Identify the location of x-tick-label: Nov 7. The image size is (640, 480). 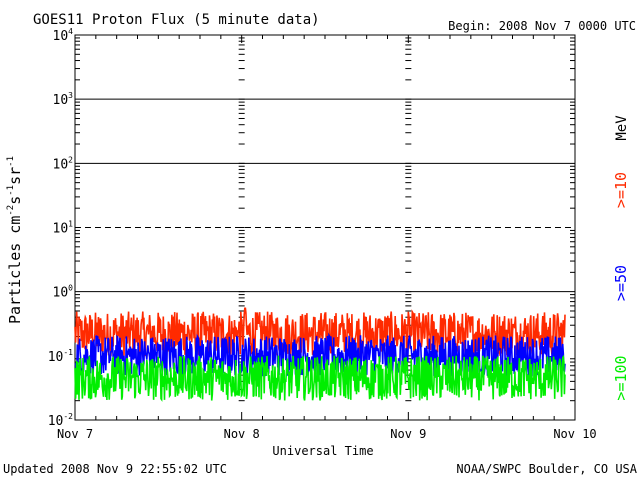
(75, 434).